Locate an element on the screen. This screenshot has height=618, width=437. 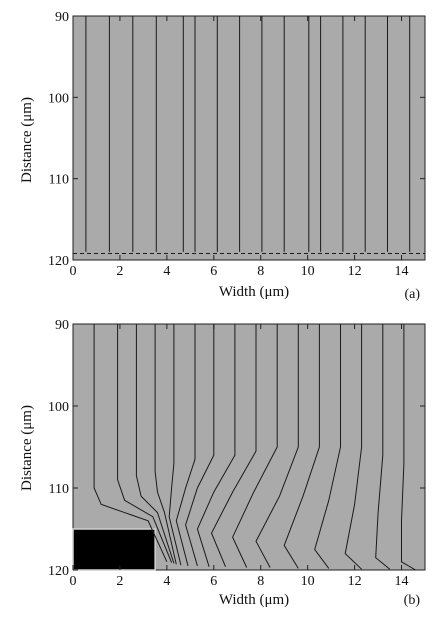
x-tick-label-a-1: 2 is located at coordinates (119, 271).